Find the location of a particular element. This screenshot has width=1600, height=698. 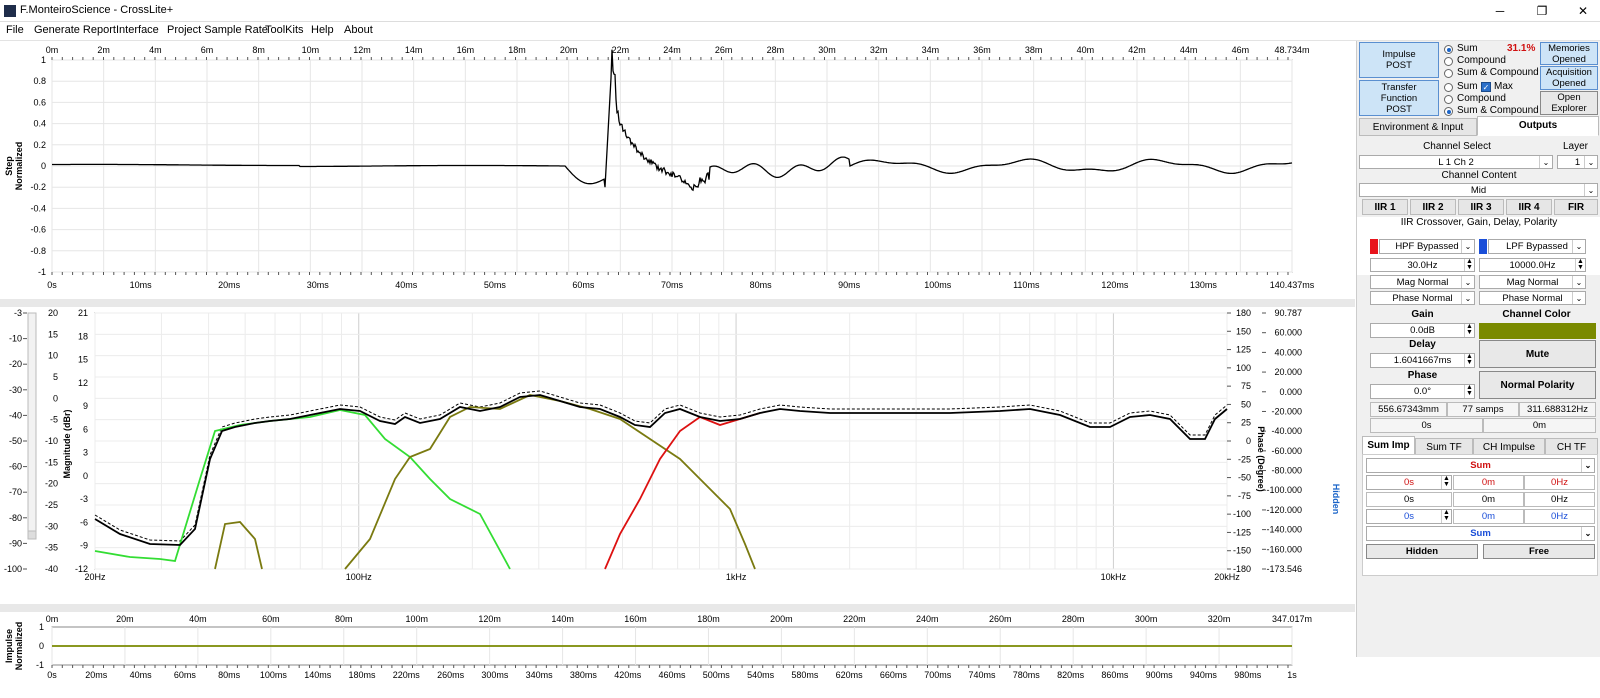

freq-label: 10kHz is located at coordinates (1114, 577).